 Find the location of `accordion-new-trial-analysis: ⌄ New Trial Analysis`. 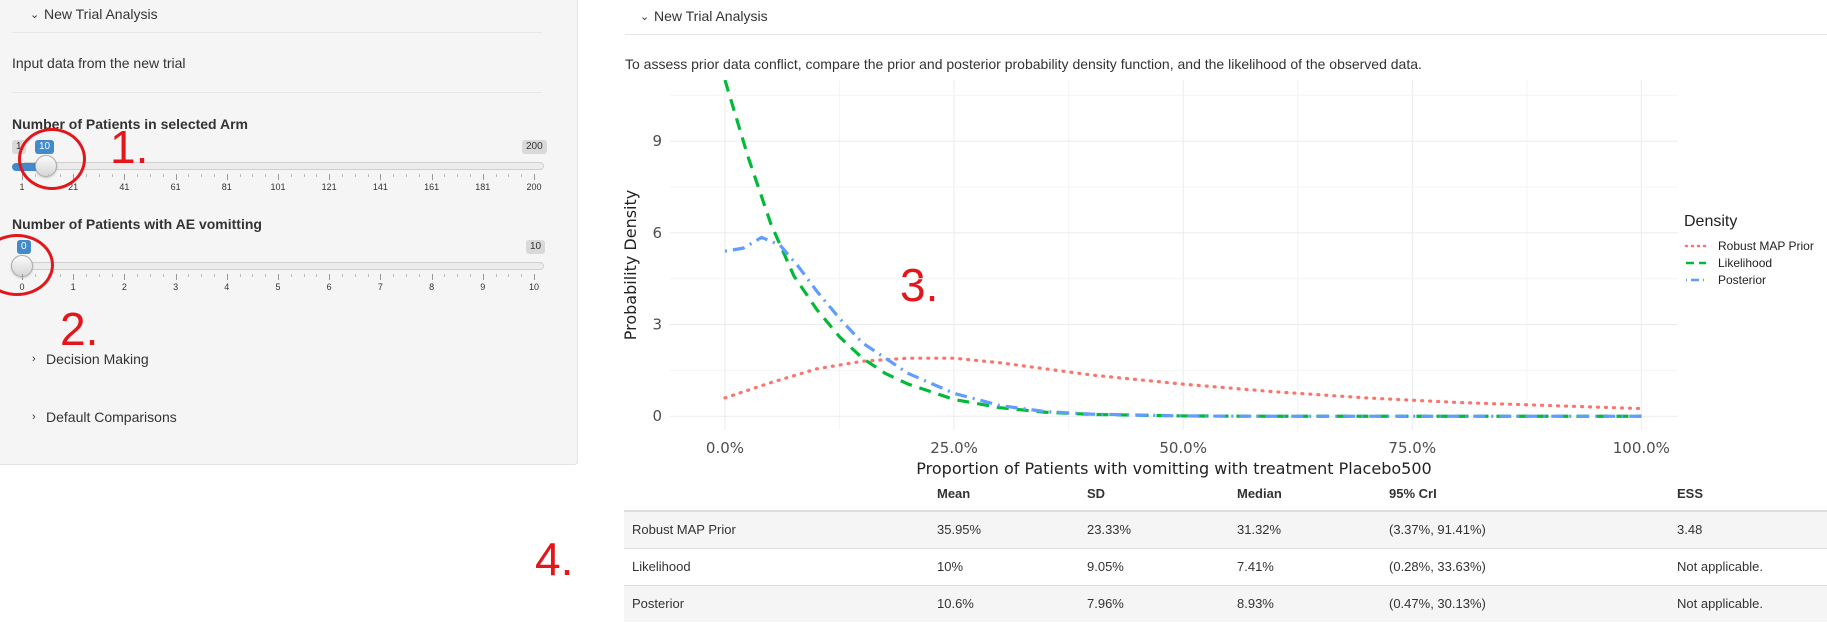

accordion-new-trial-analysis: ⌄ New Trial Analysis is located at coordinates (94, 14).